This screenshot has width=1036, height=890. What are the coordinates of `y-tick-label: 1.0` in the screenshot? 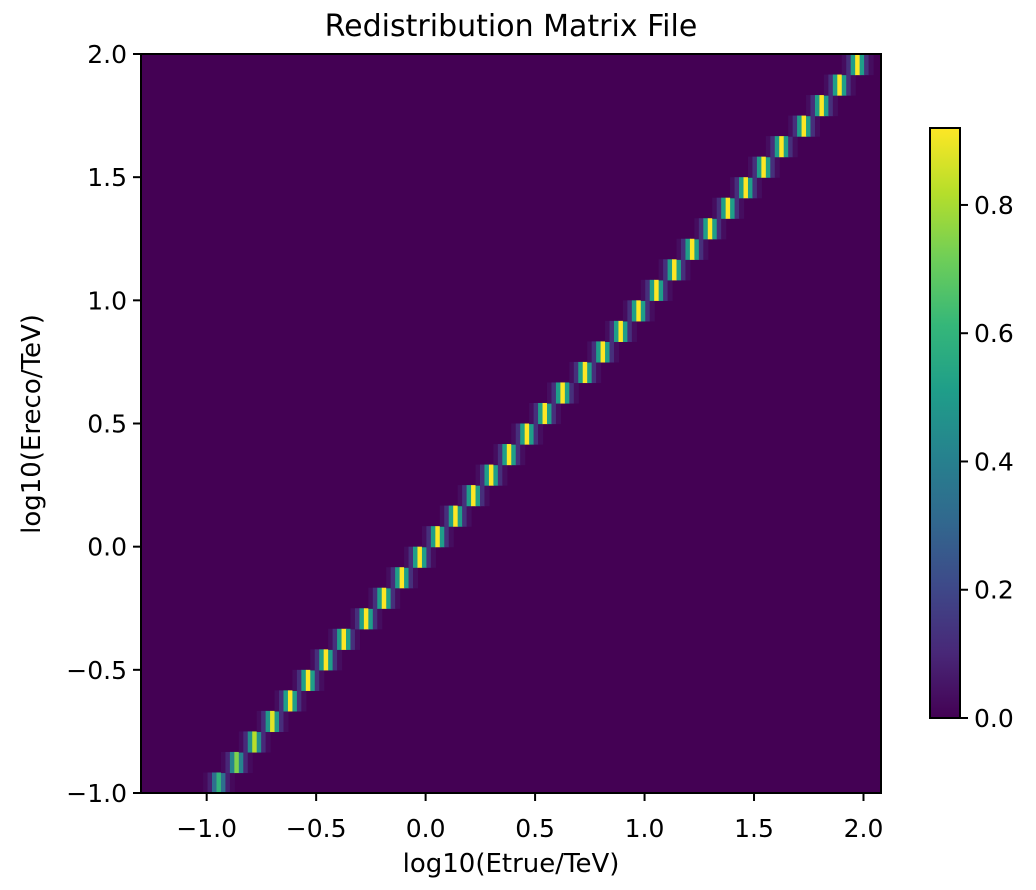 It's located at (107, 300).